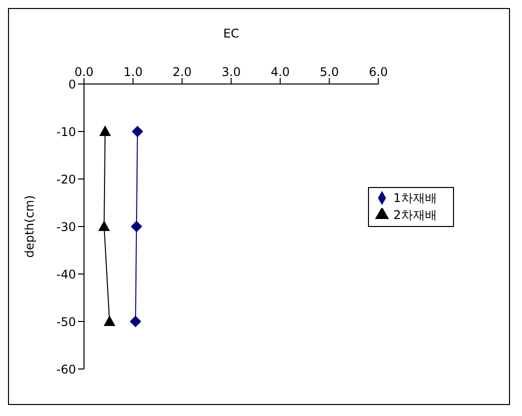  What do you see at coordinates (66, 369) in the screenshot?
I see `y-tick-label: -60` at bounding box center [66, 369].